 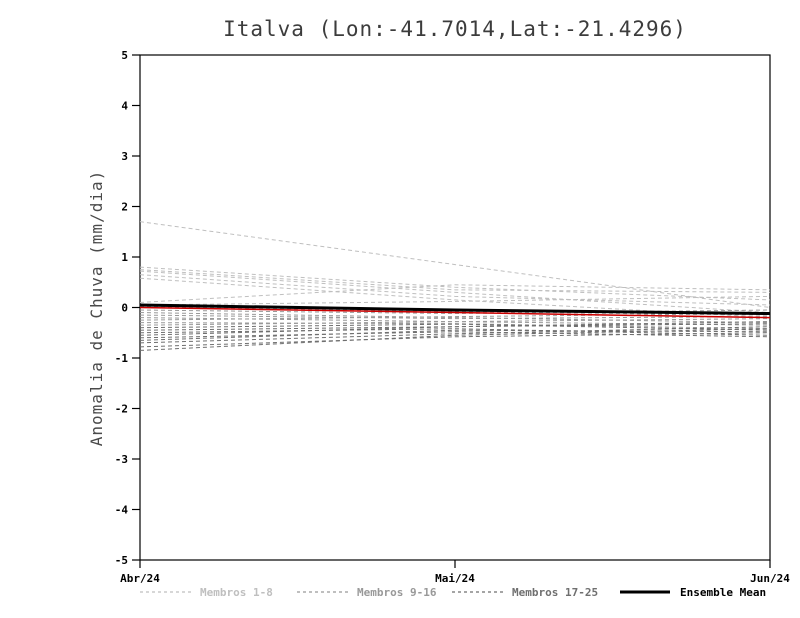 I want to click on legend-item: Ensemble Mean, so click(x=693, y=592).